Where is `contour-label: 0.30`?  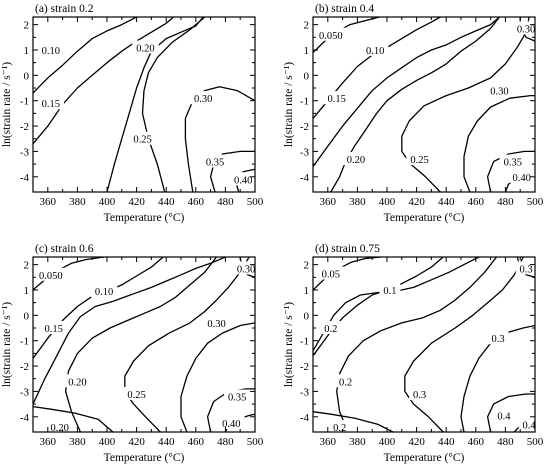 contour-label: 0.30 is located at coordinates (216, 324).